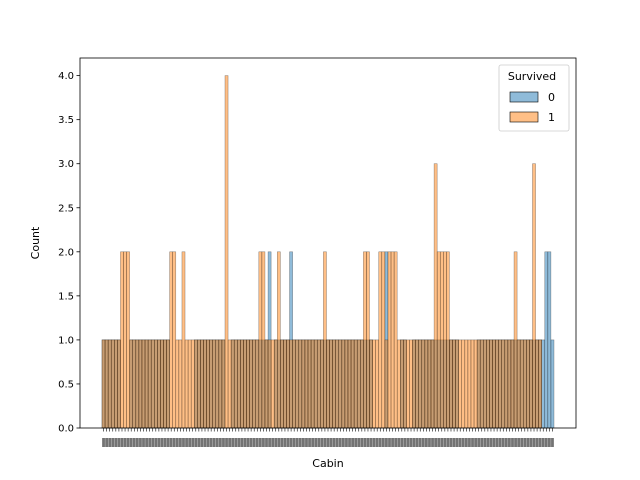 The height and width of the screenshot is (480, 640). I want to click on x-tick-label-band, so click(328, 442).